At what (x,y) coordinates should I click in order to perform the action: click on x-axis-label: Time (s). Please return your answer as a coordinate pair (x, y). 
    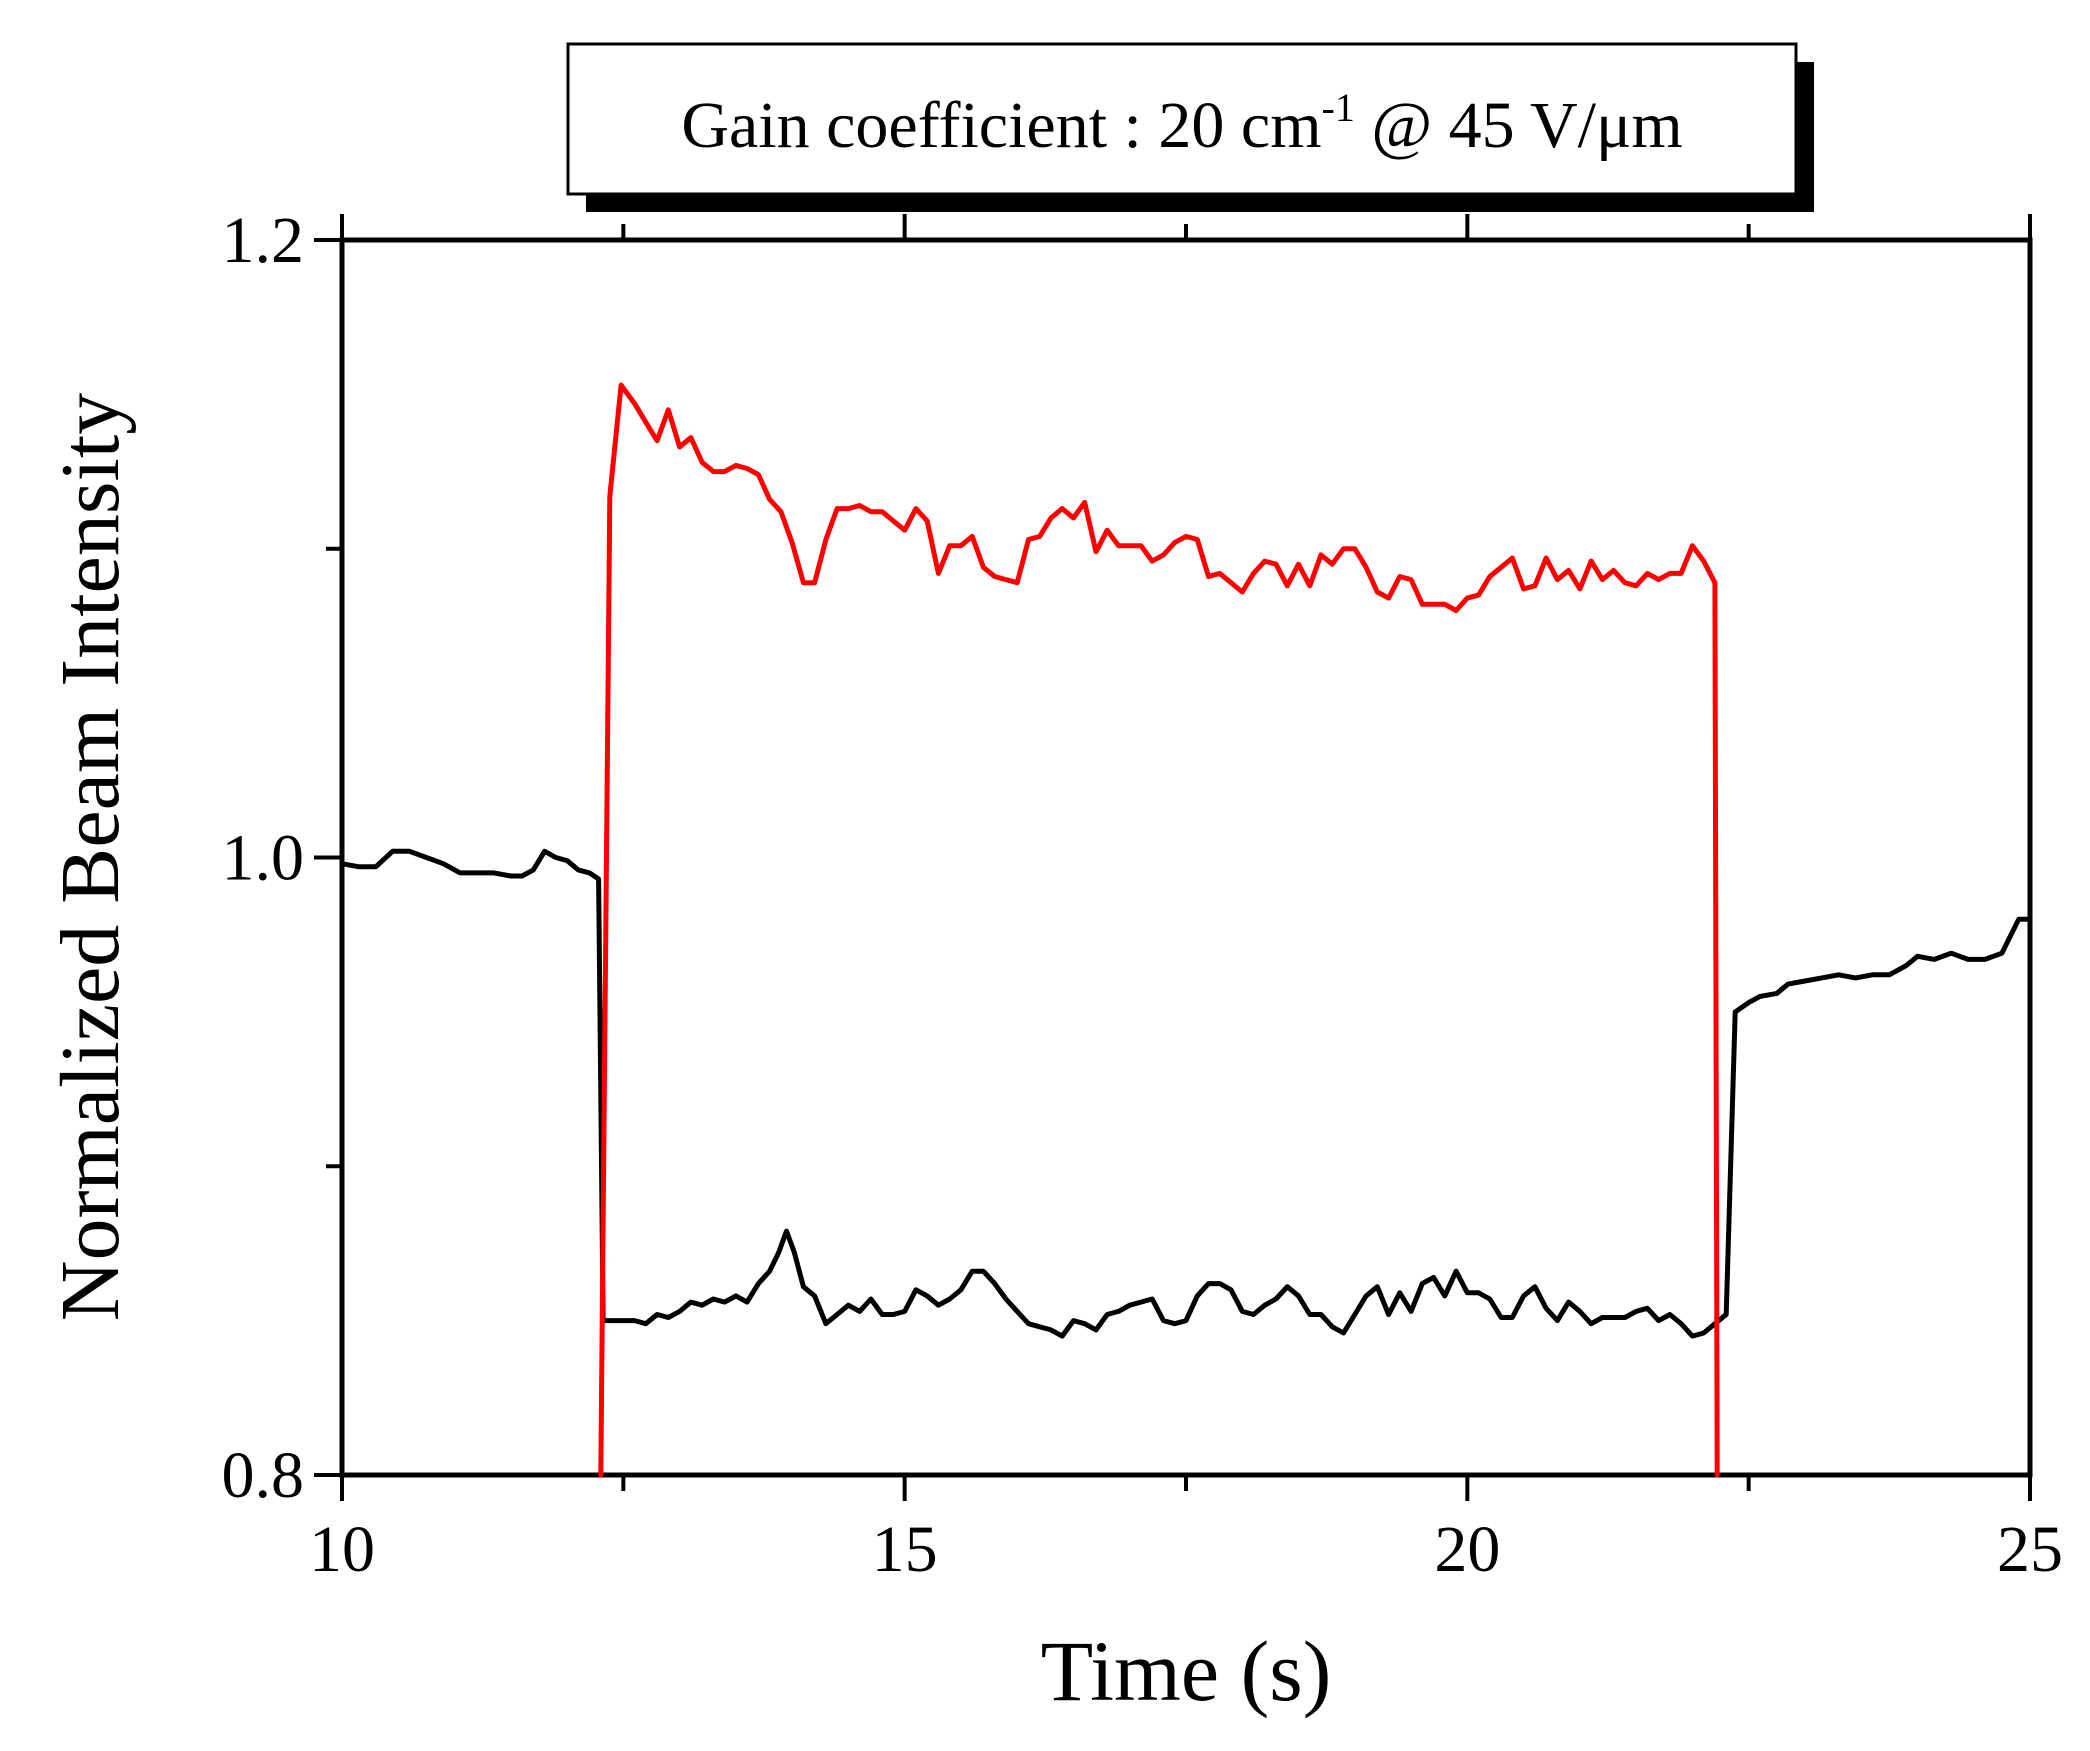
    Looking at the image, I should click on (1186, 1671).